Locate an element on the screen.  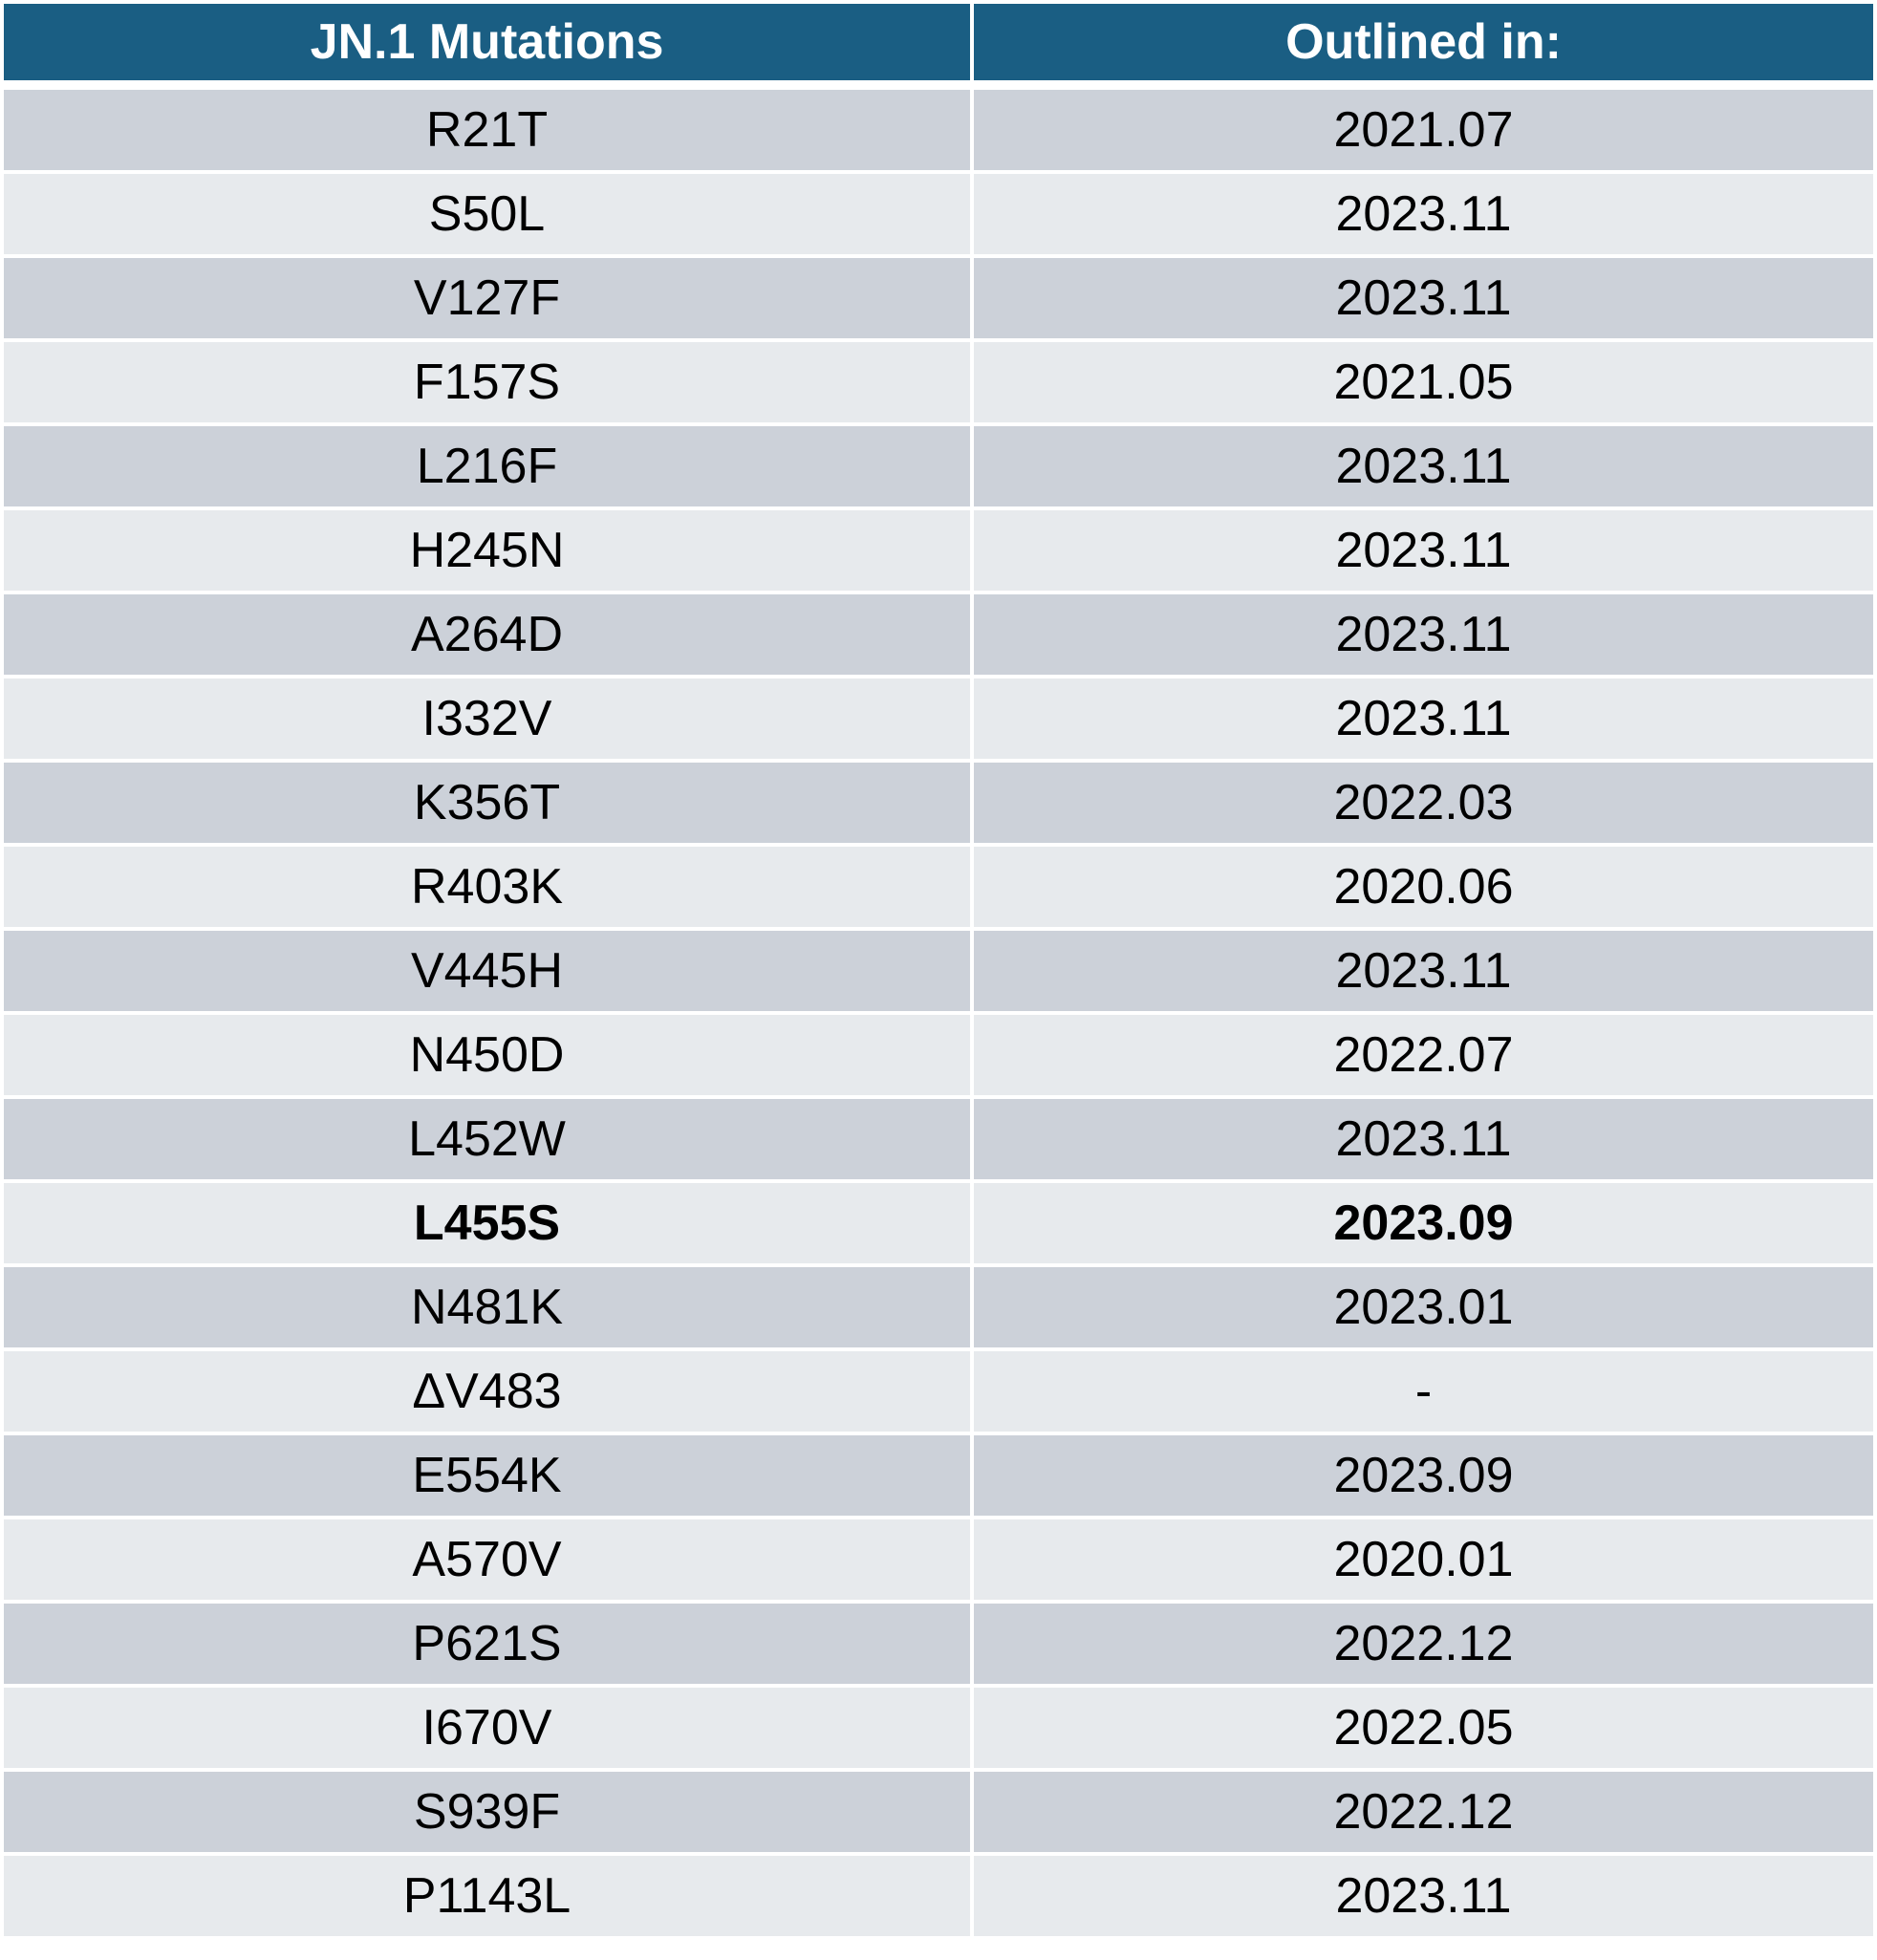
table-row: R403K 2020.06 is located at coordinates (938, 887).